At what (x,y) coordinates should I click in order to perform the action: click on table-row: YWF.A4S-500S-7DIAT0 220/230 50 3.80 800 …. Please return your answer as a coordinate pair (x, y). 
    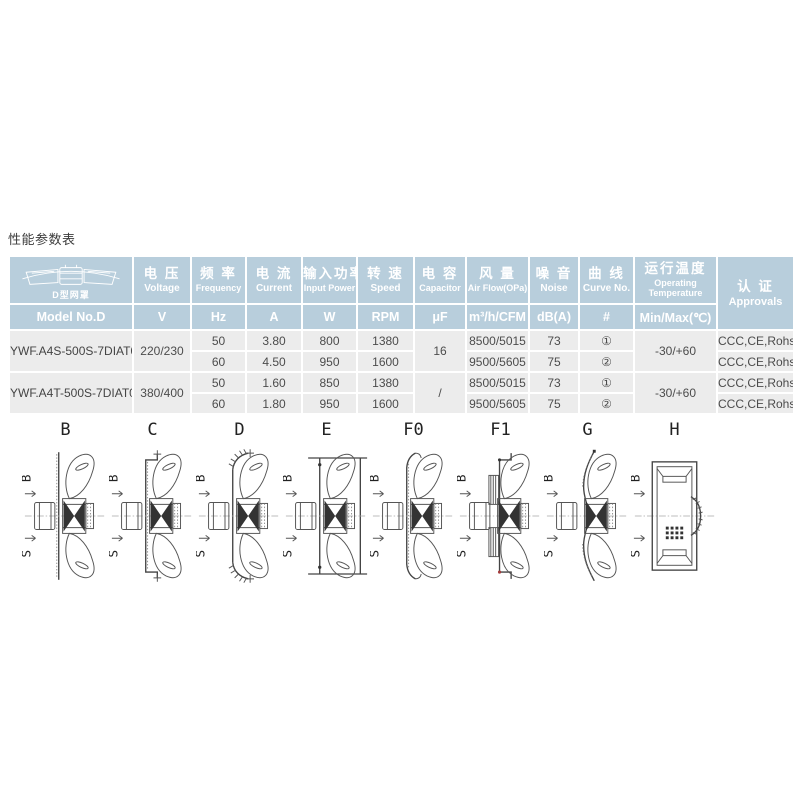
    Looking at the image, I should click on (401, 351).